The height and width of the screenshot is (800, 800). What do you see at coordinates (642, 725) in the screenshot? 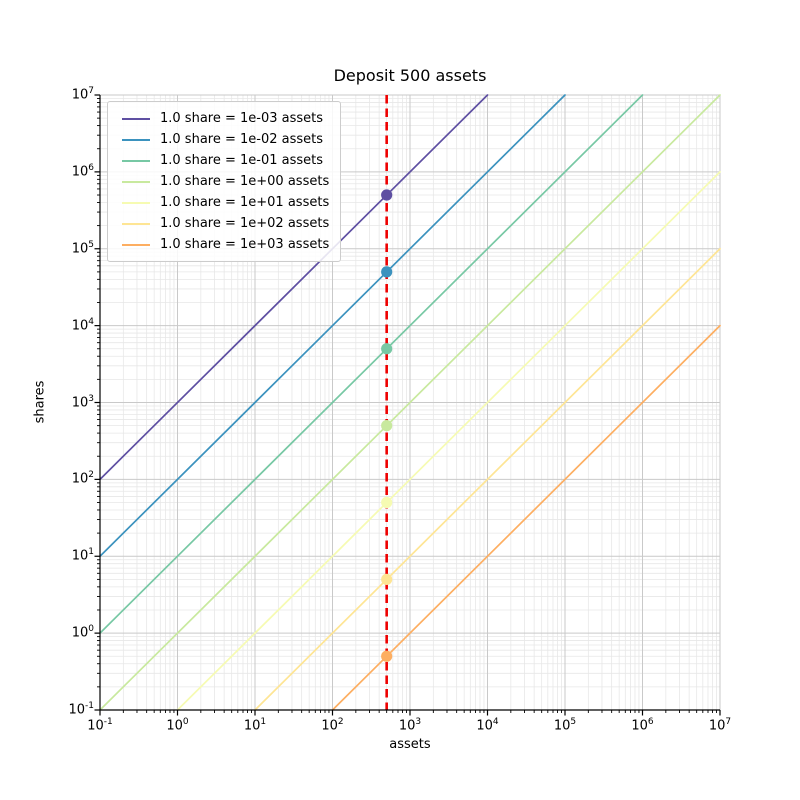
I see `x-tick-label-1e6: 106` at bounding box center [642, 725].